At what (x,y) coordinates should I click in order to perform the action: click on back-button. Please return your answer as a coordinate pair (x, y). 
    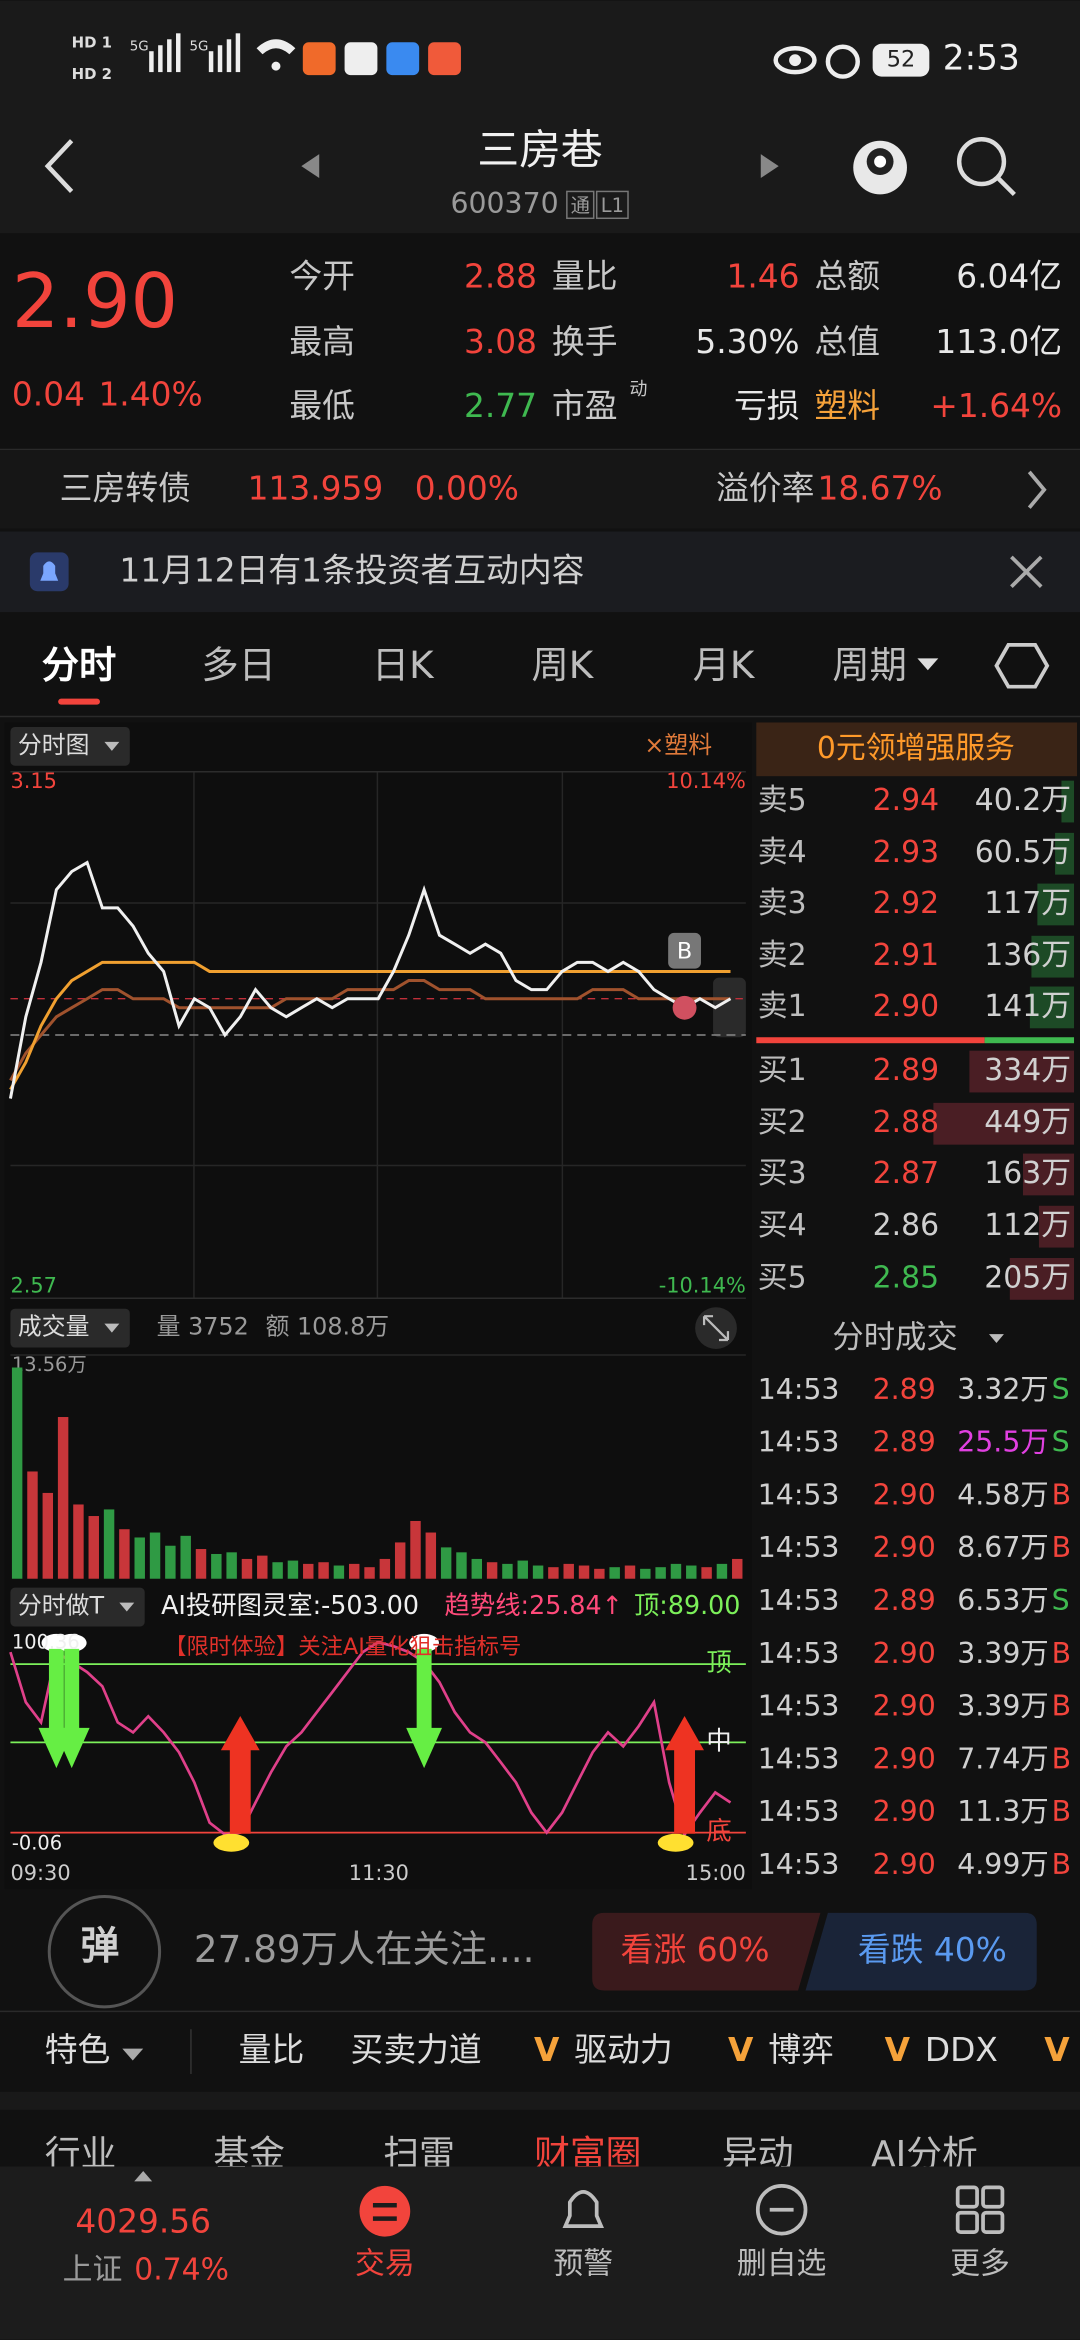
    Looking at the image, I should click on (59, 166).